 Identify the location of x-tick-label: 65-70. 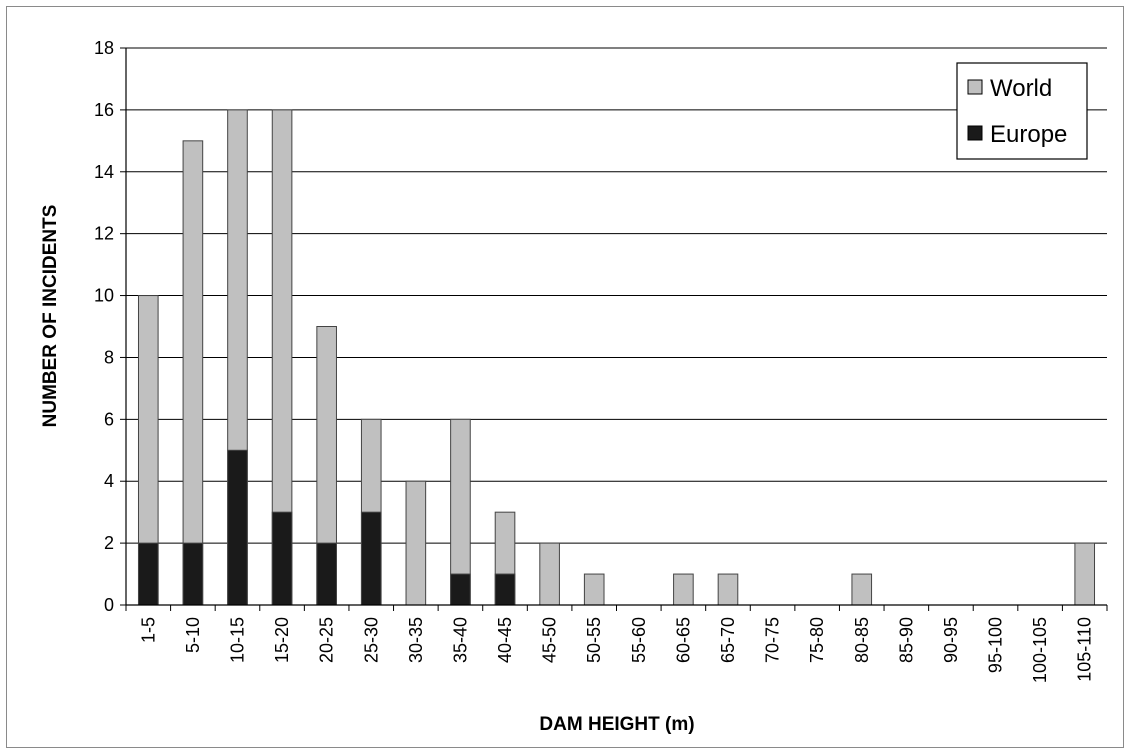
(728, 640).